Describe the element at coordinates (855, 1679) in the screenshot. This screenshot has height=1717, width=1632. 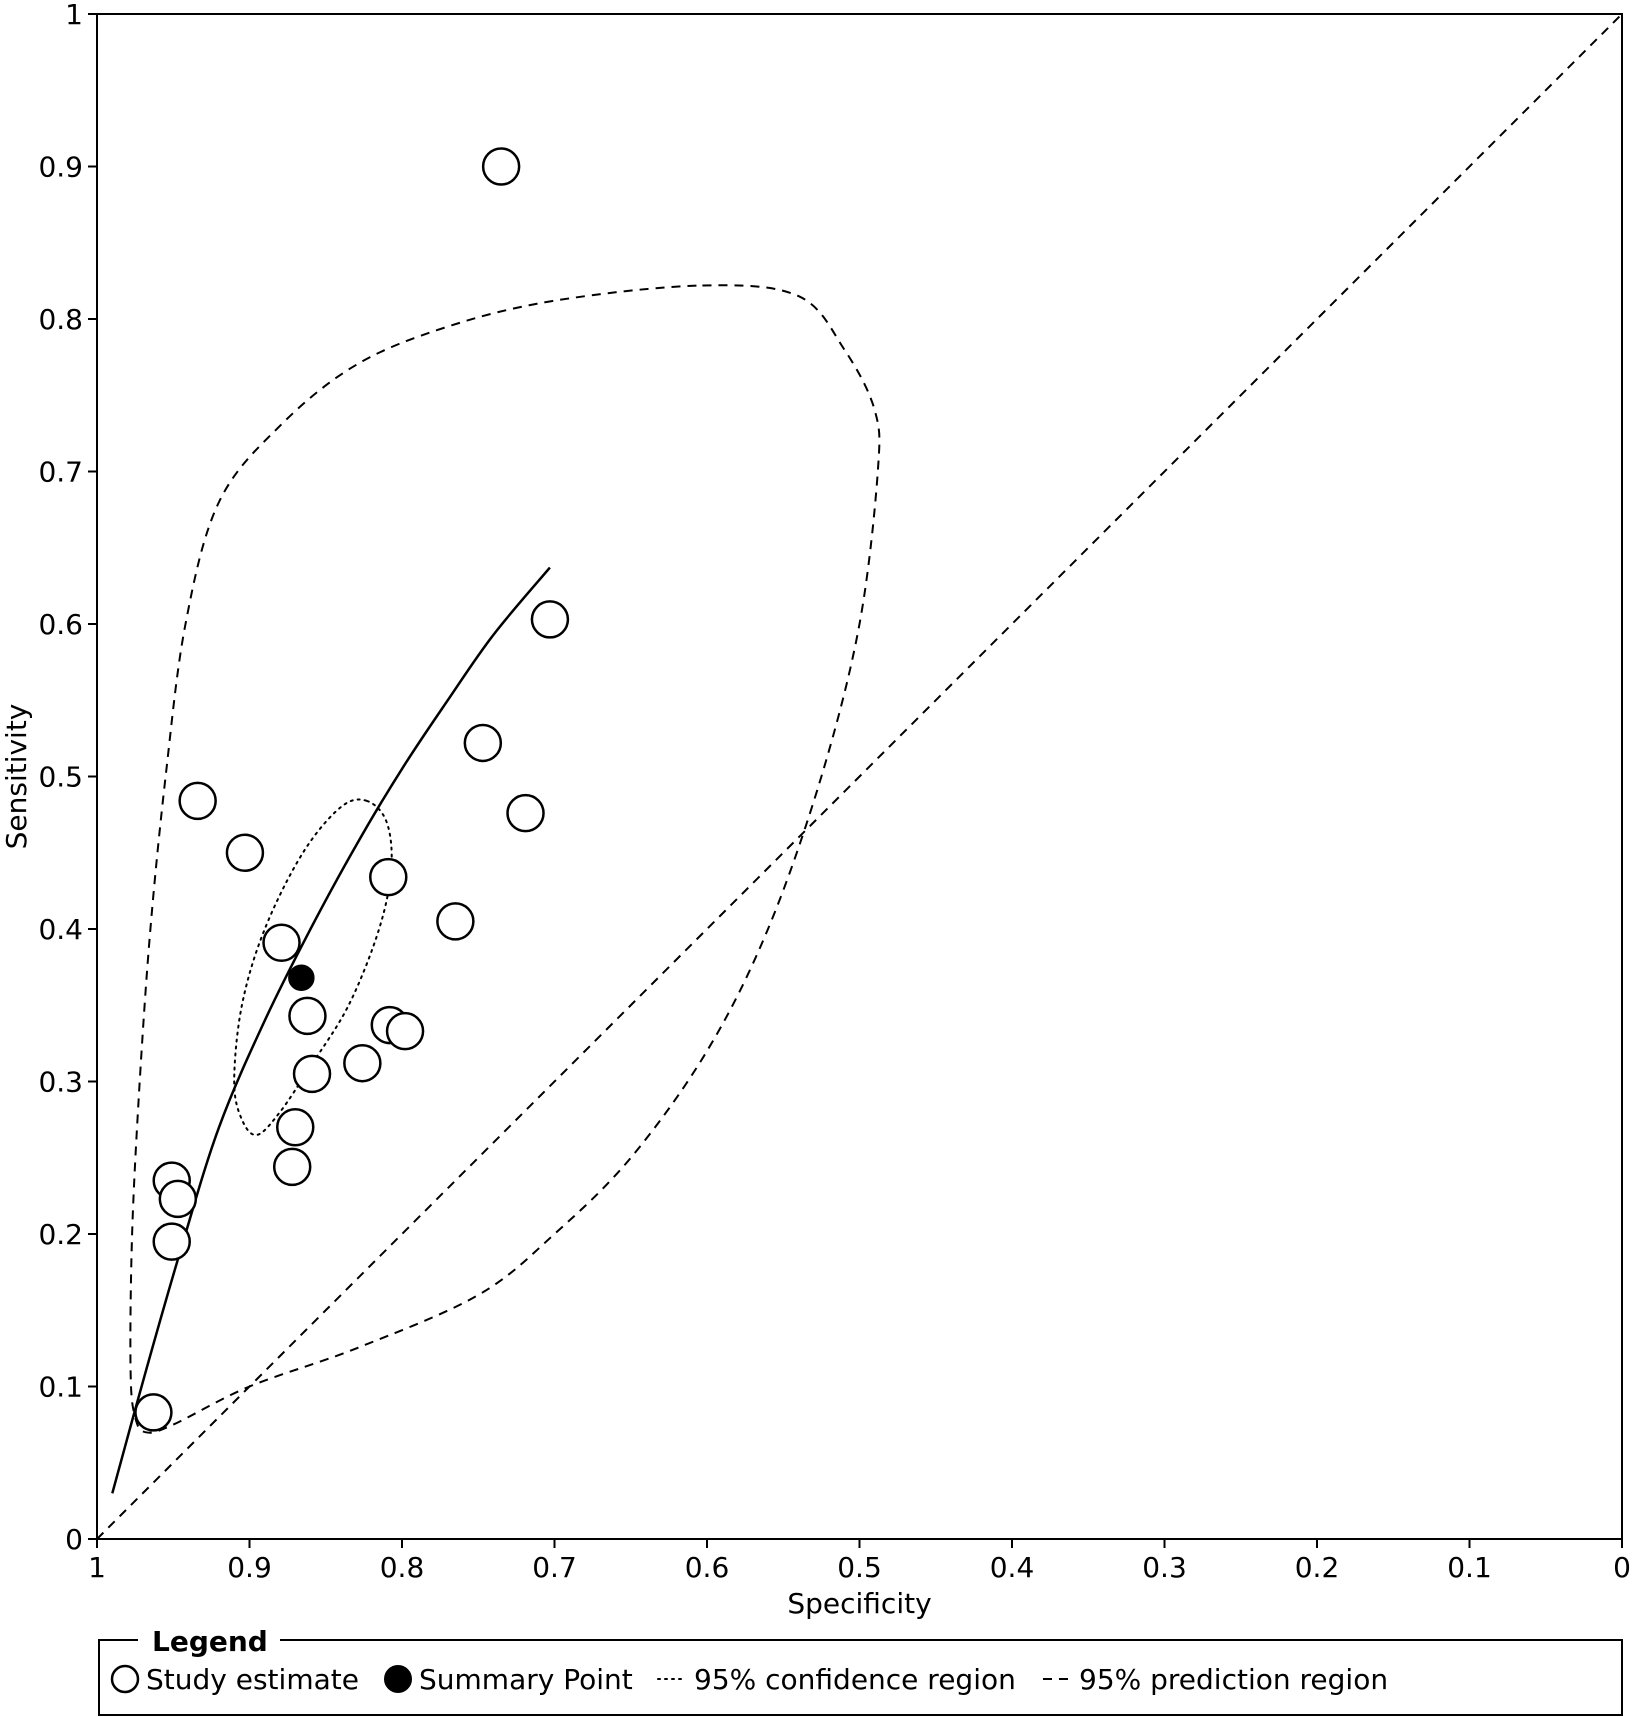
I see `legend-item-label: 95% confidence region` at that location.